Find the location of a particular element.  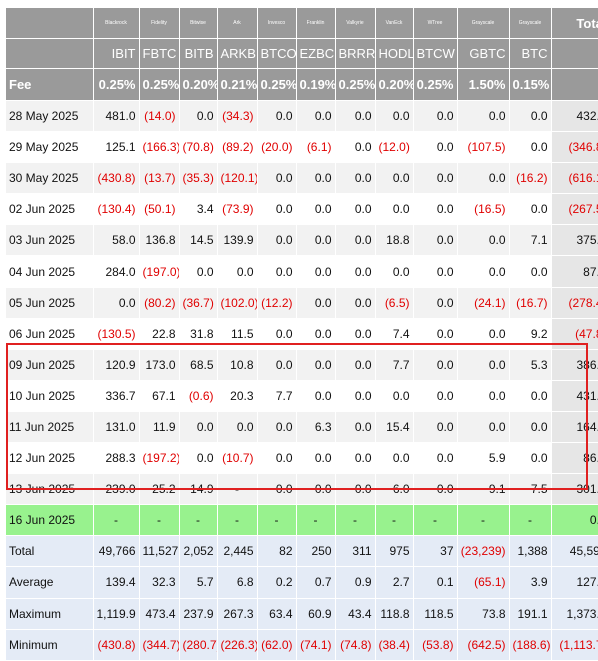

flow-cell: 22.8 is located at coordinates (159, 334).